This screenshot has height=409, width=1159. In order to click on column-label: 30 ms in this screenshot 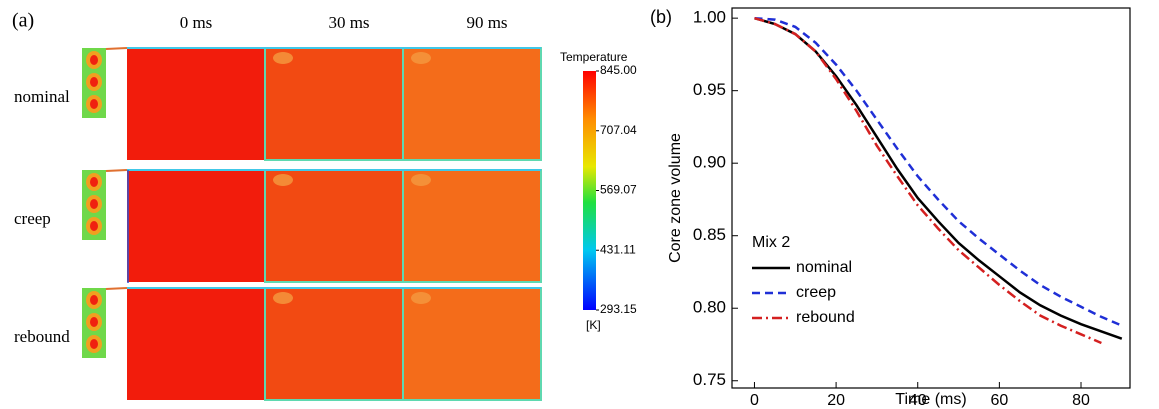, I will do `click(348, 22)`.